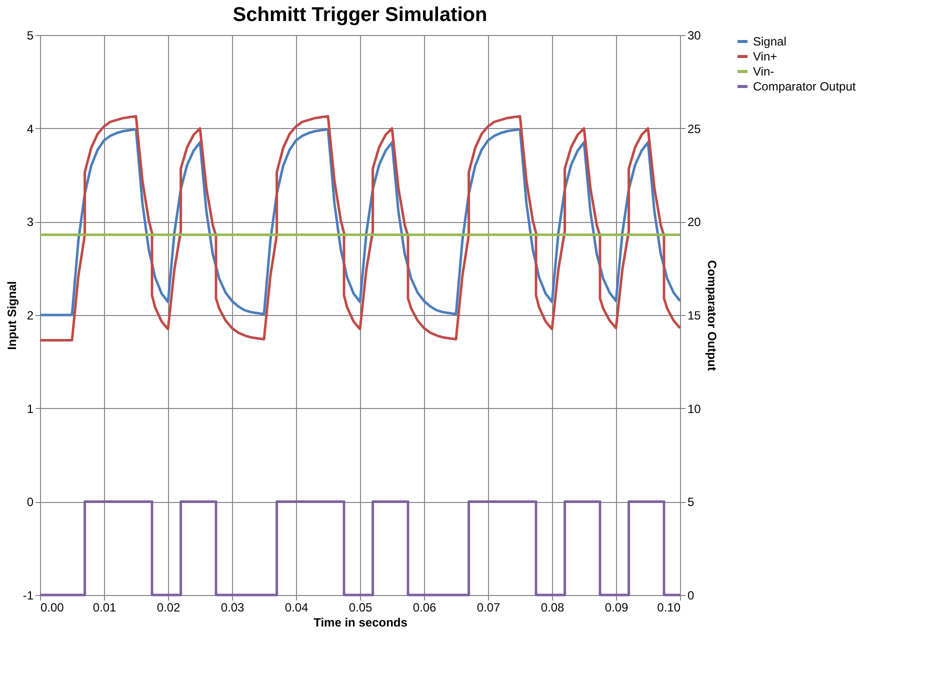 The height and width of the screenshot is (694, 951). I want to click on y2-axis-title: Comparator Output, so click(711, 315).